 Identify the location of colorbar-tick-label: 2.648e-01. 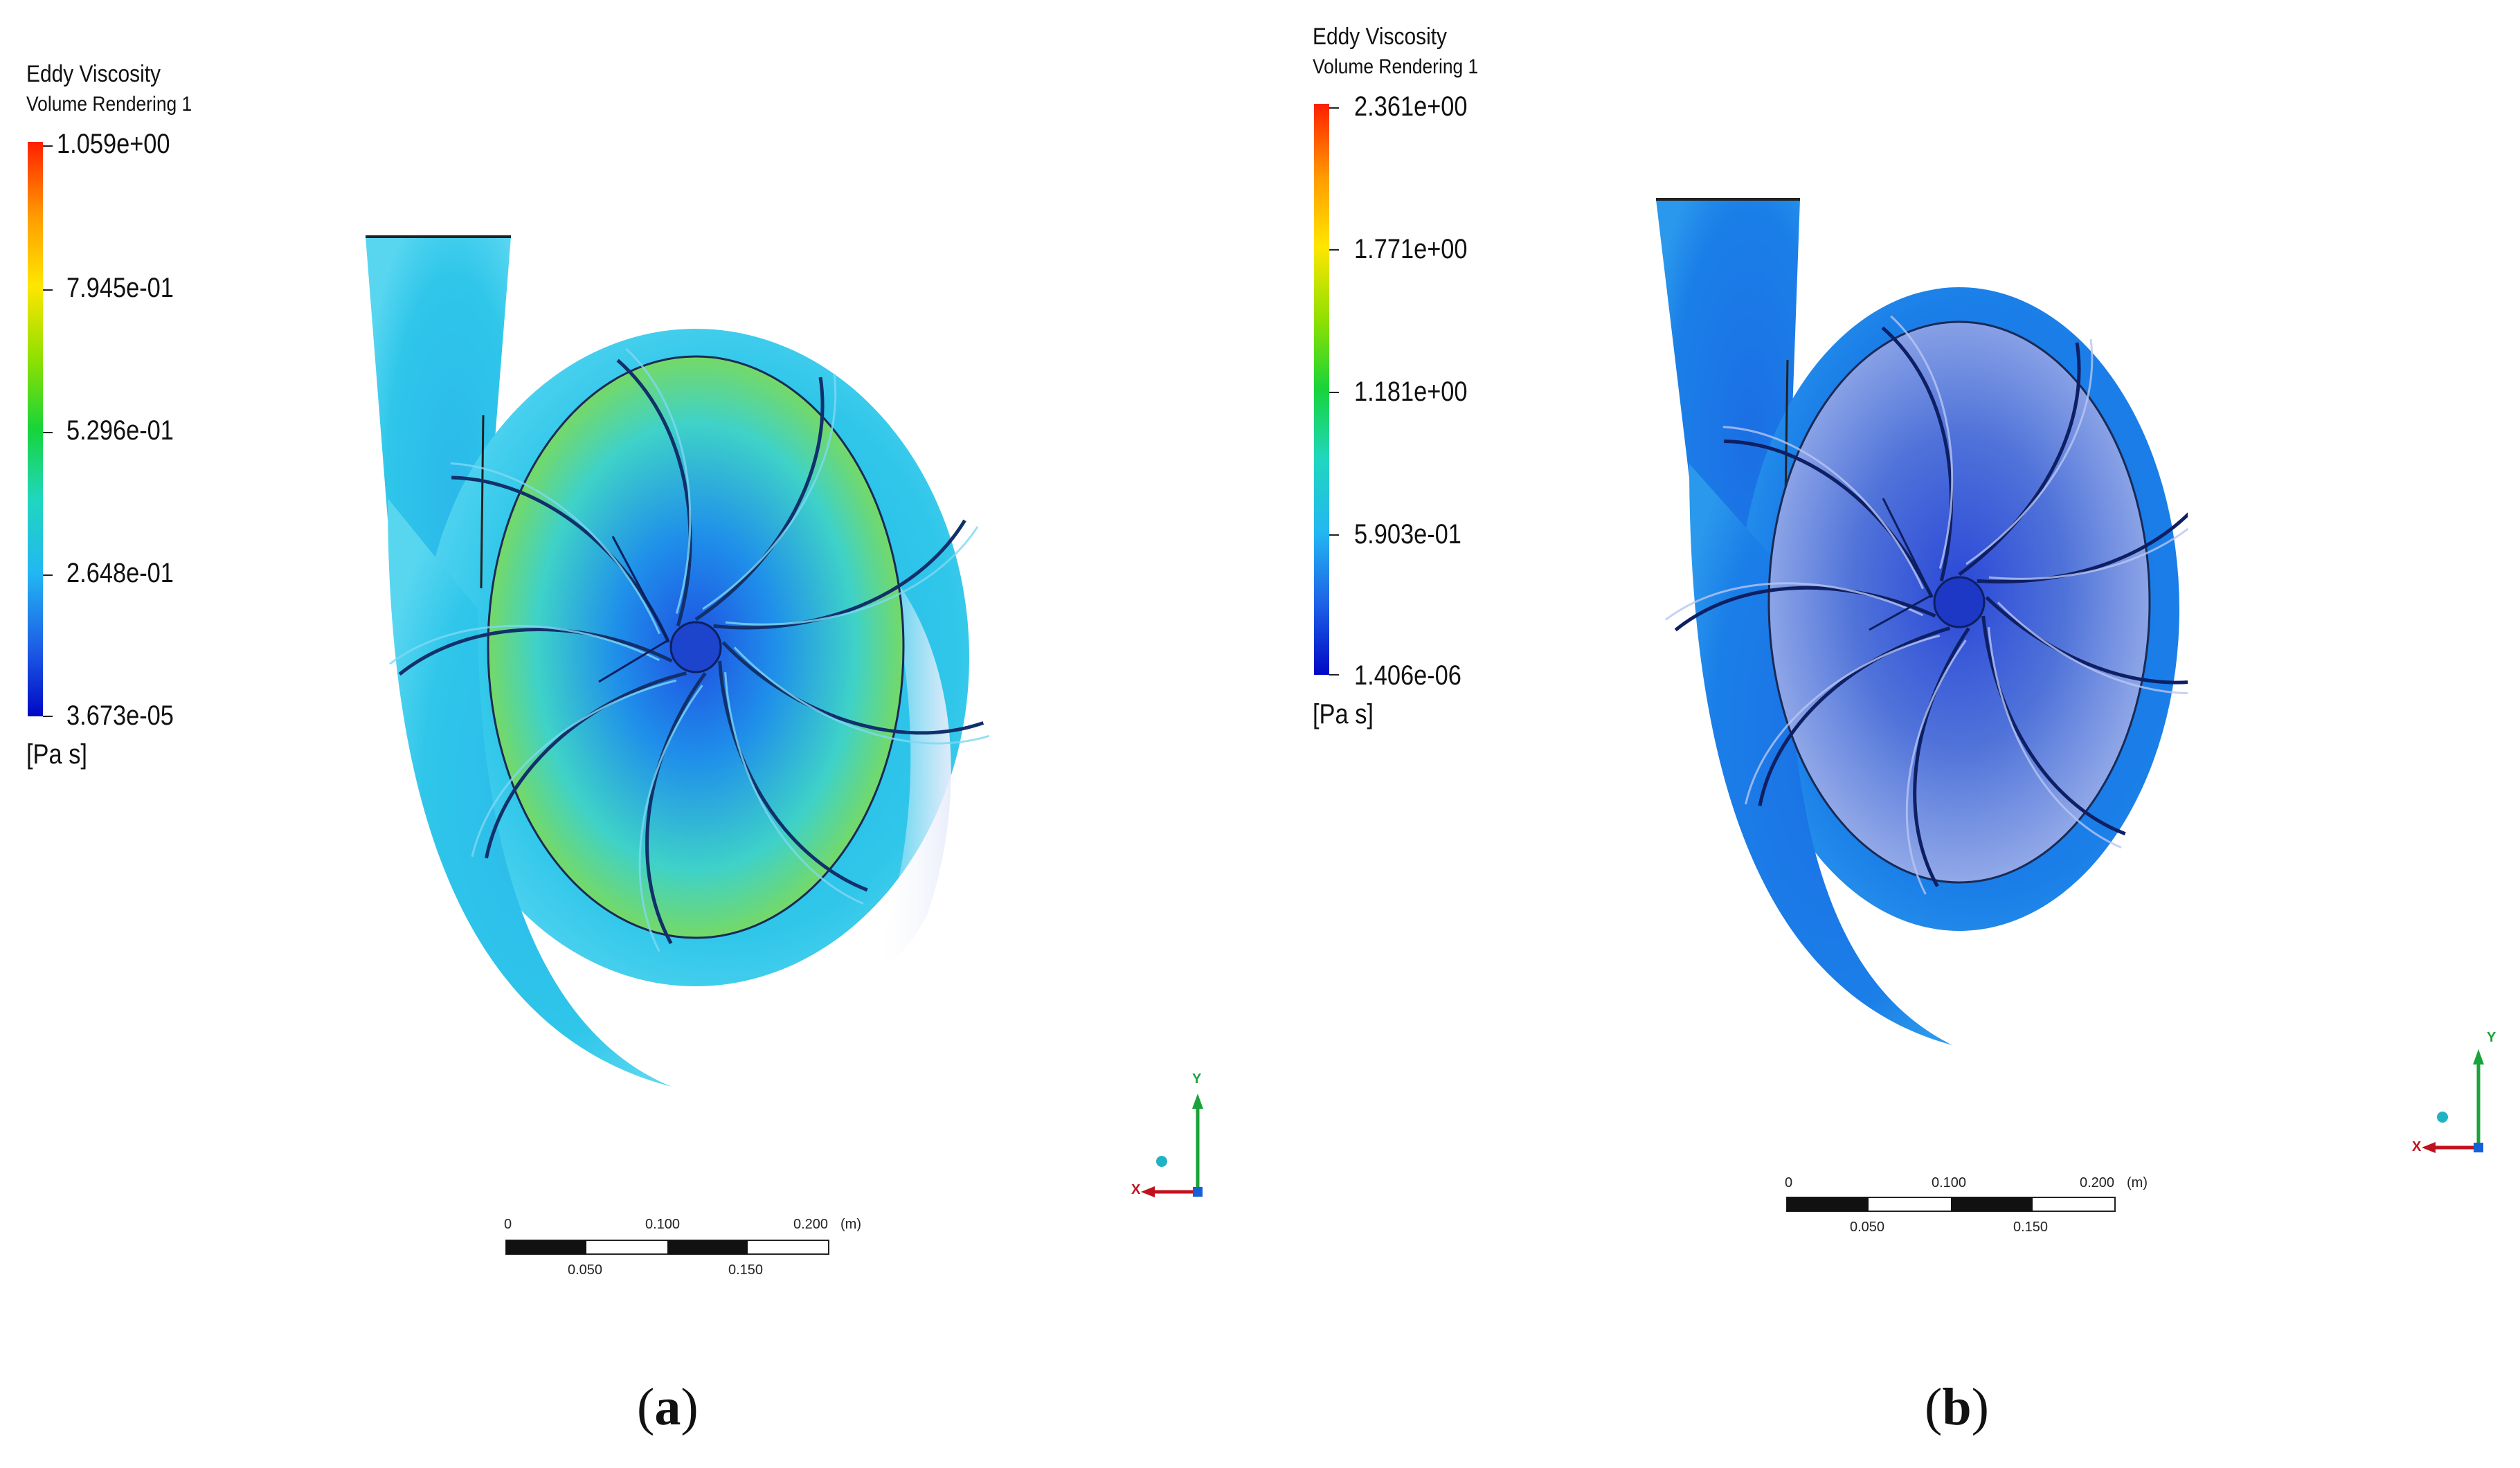
(120, 573).